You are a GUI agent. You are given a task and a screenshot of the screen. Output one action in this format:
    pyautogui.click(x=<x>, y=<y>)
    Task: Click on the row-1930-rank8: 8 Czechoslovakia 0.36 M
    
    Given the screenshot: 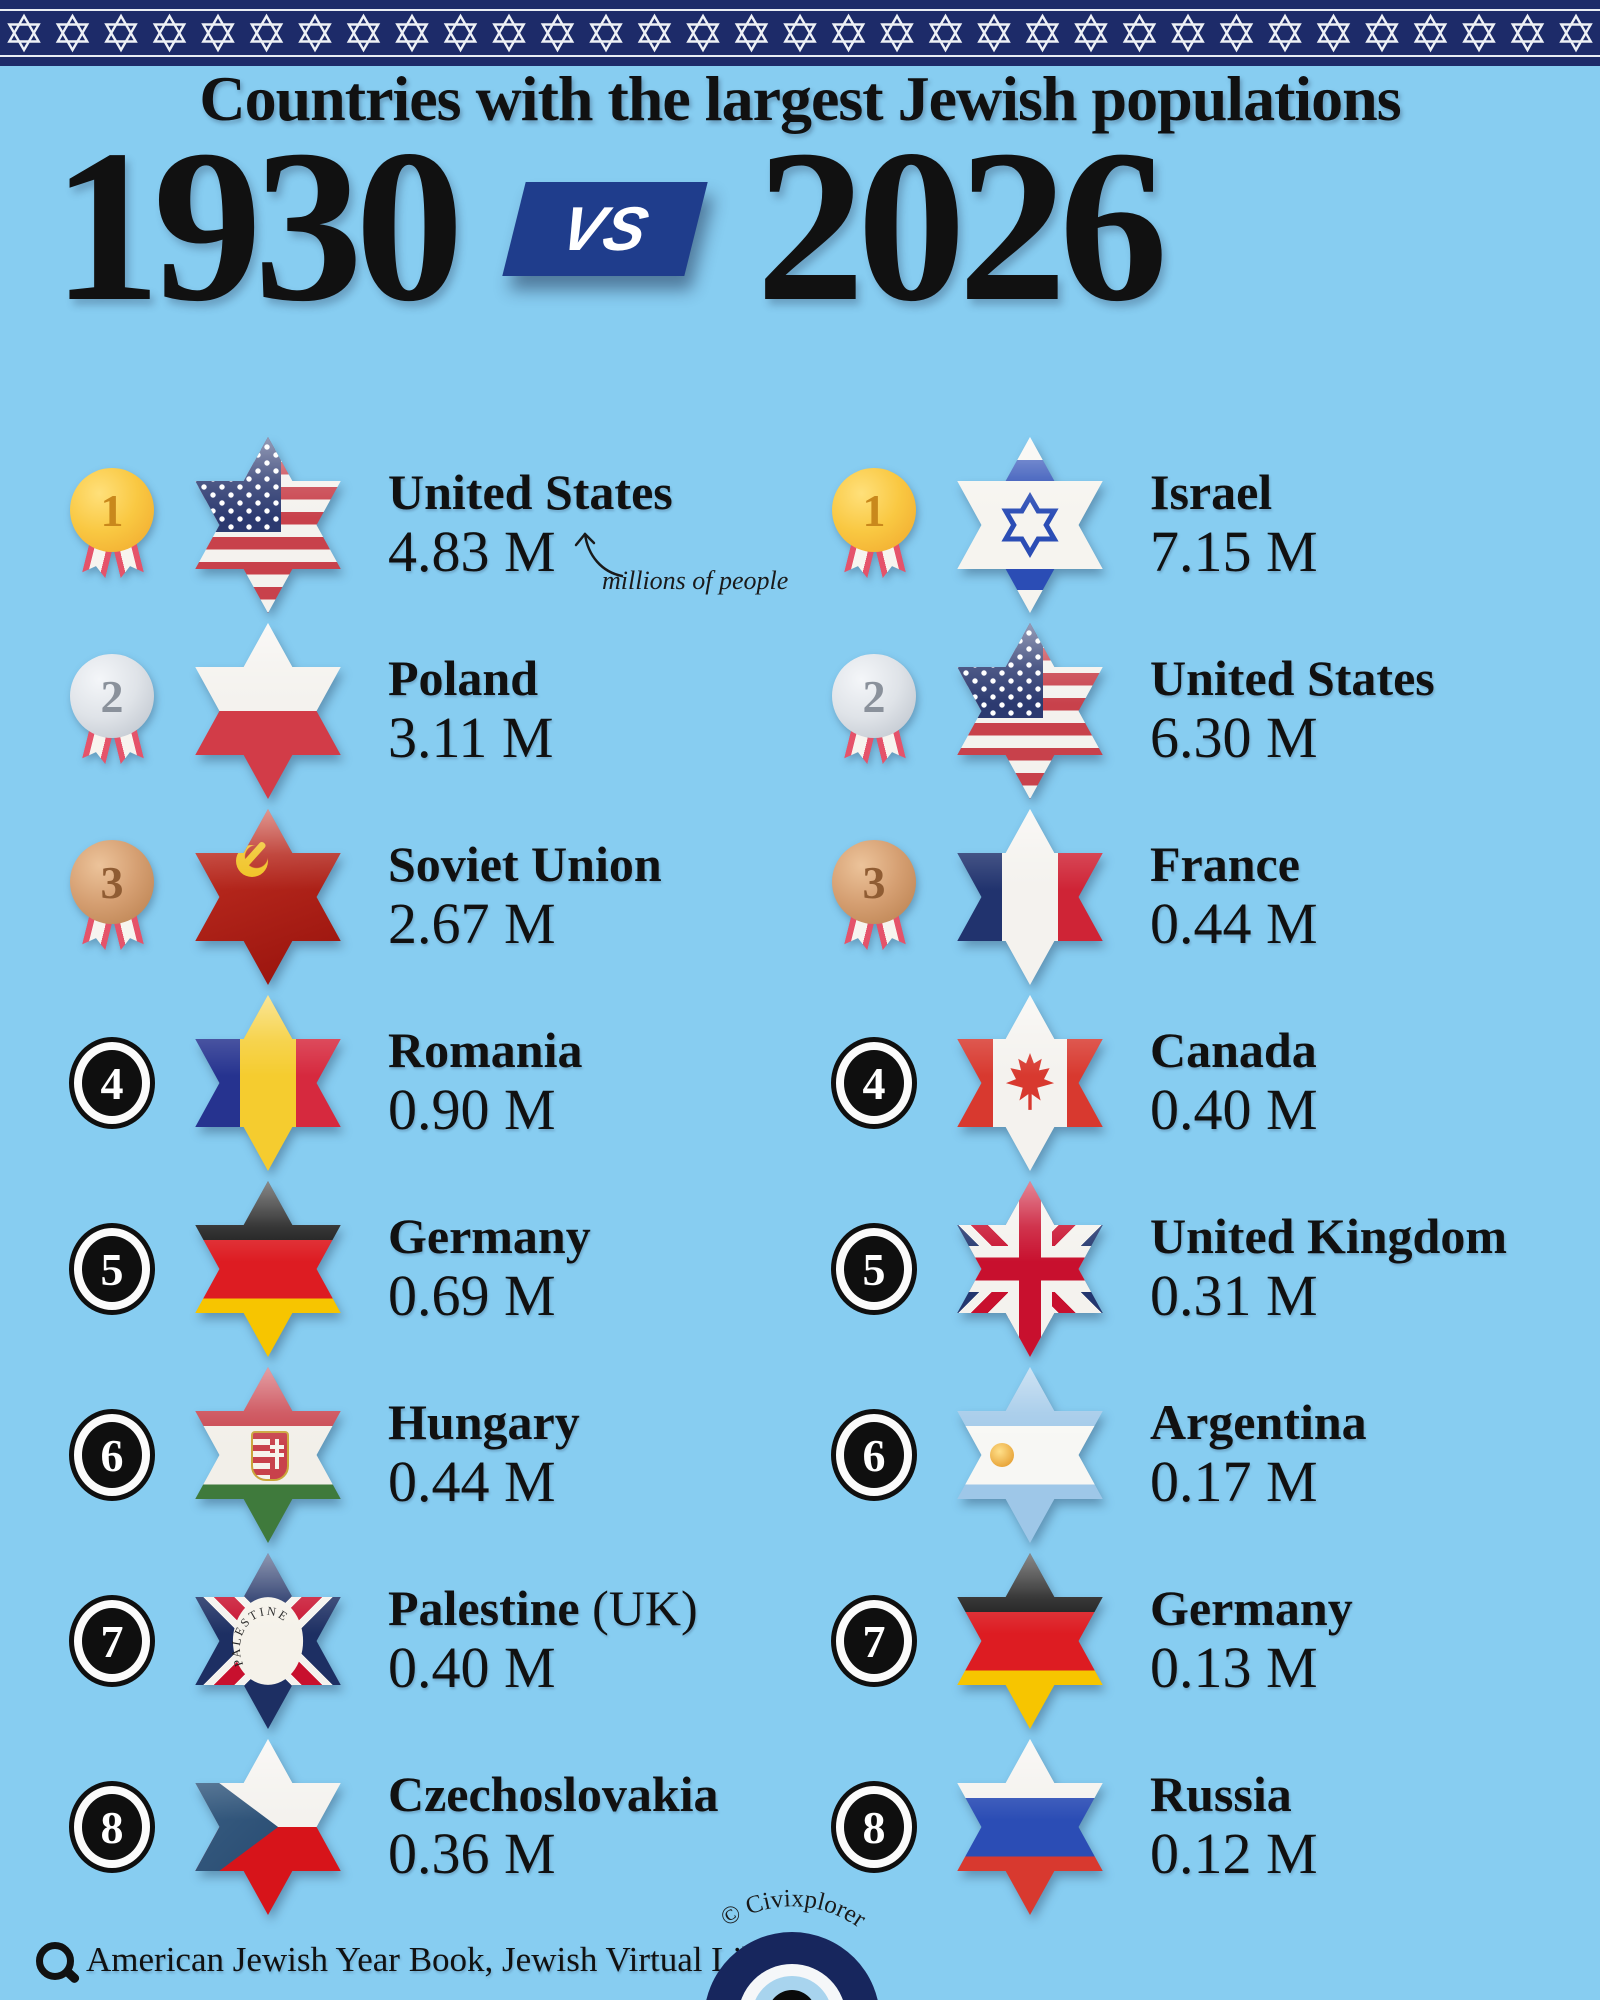 What is the action you would take?
    pyautogui.click(x=441, y=1827)
    